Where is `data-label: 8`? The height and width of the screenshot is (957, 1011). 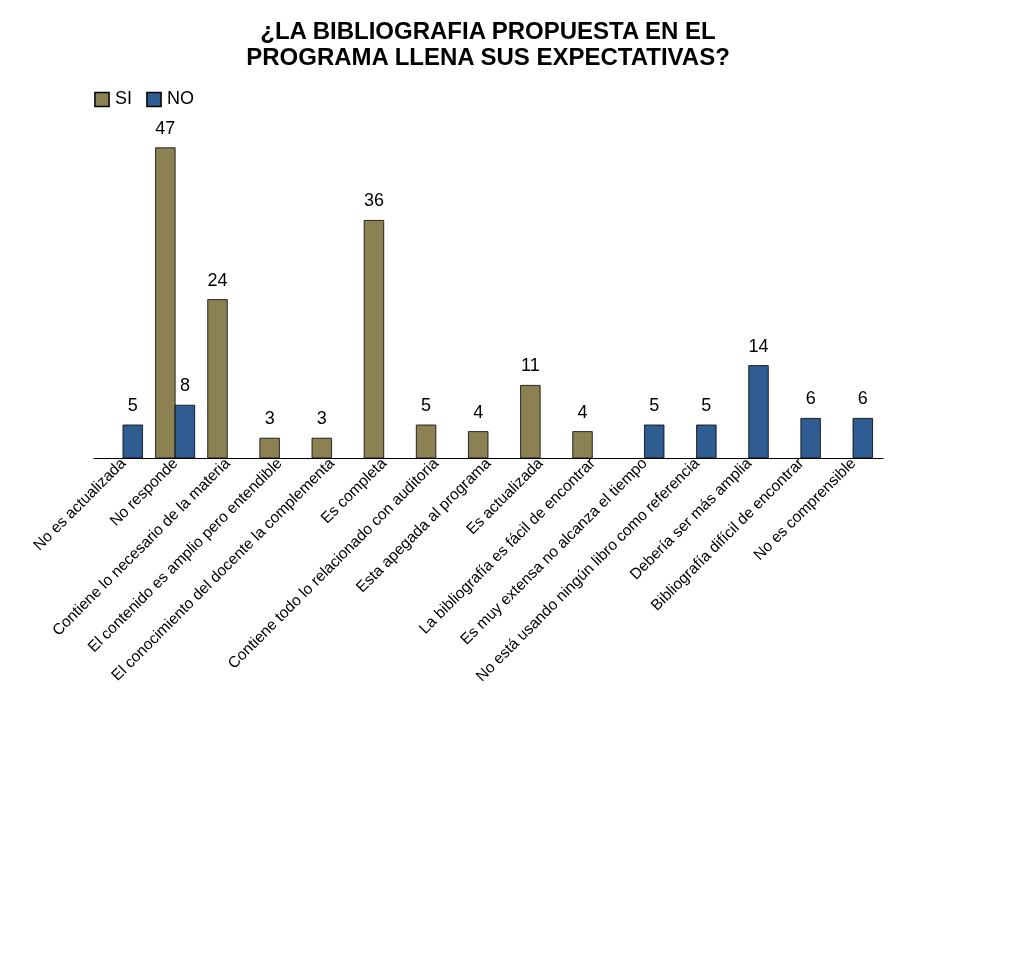 data-label: 8 is located at coordinates (184, 385).